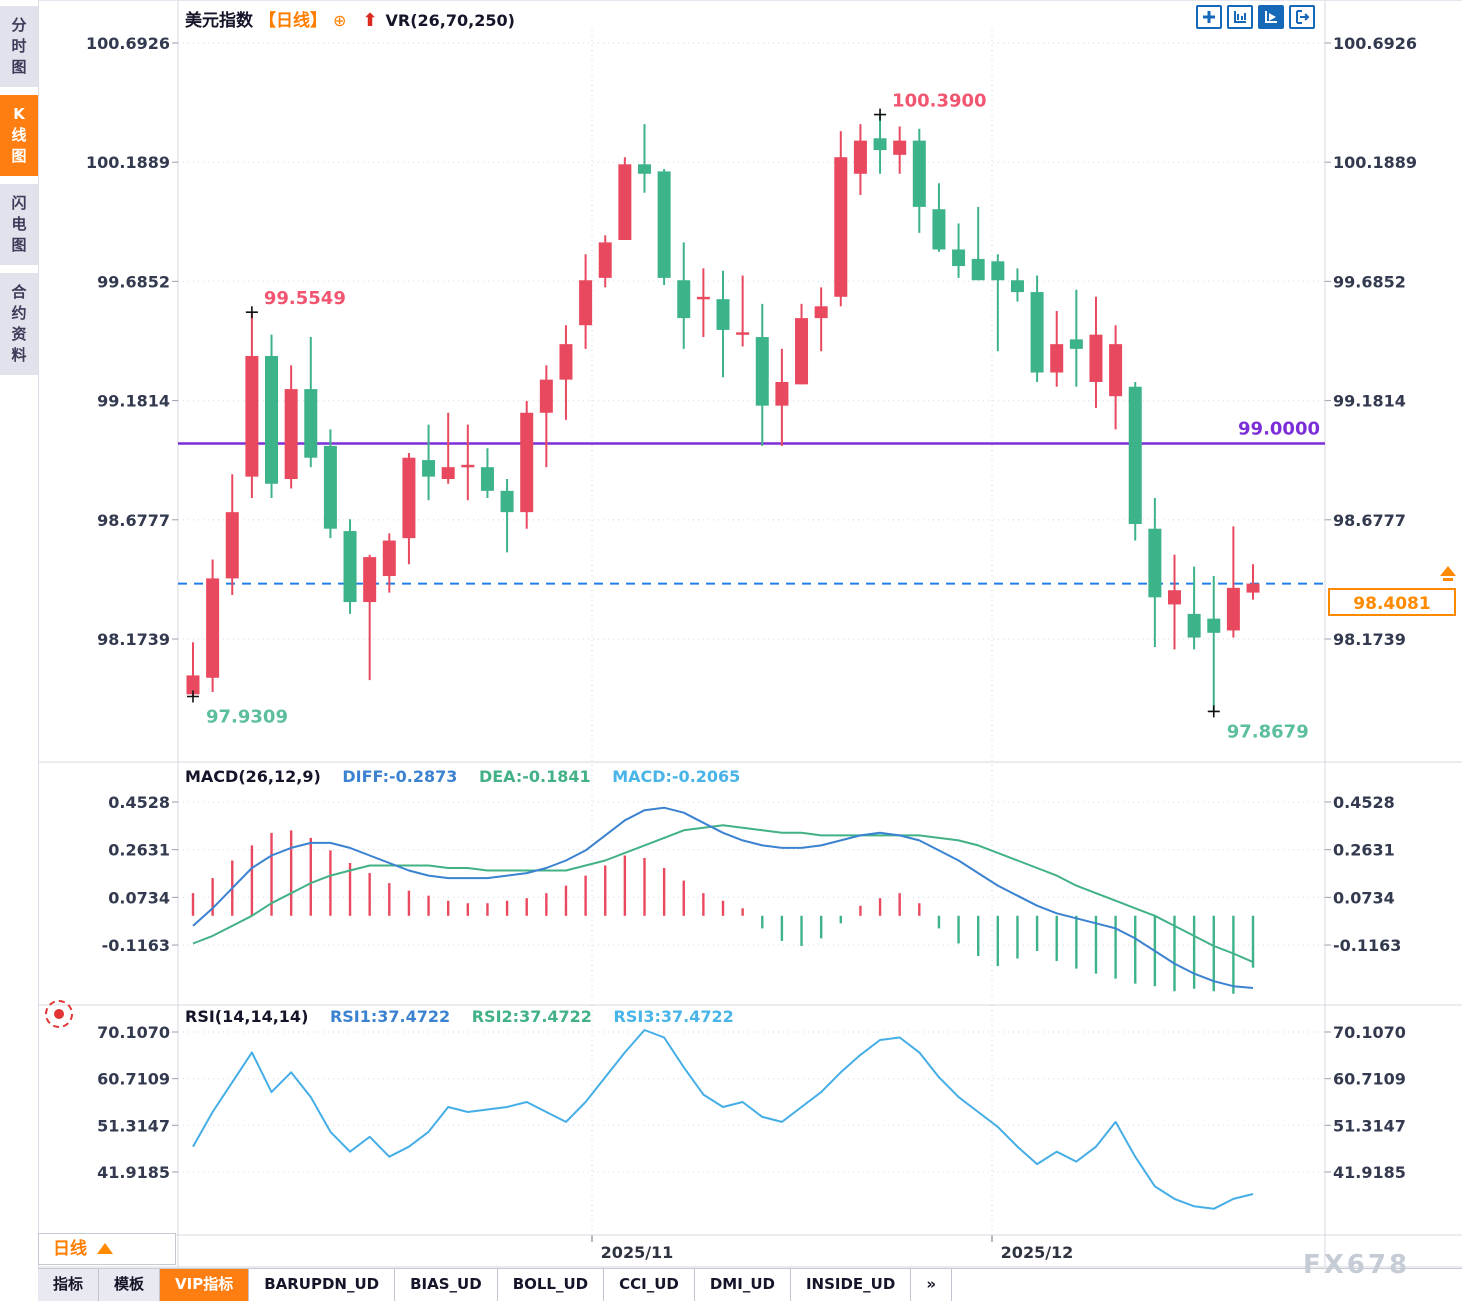 The height and width of the screenshot is (1301, 1462). What do you see at coordinates (1207, 1285) in the screenshot?
I see `tabbar-filler` at bounding box center [1207, 1285].